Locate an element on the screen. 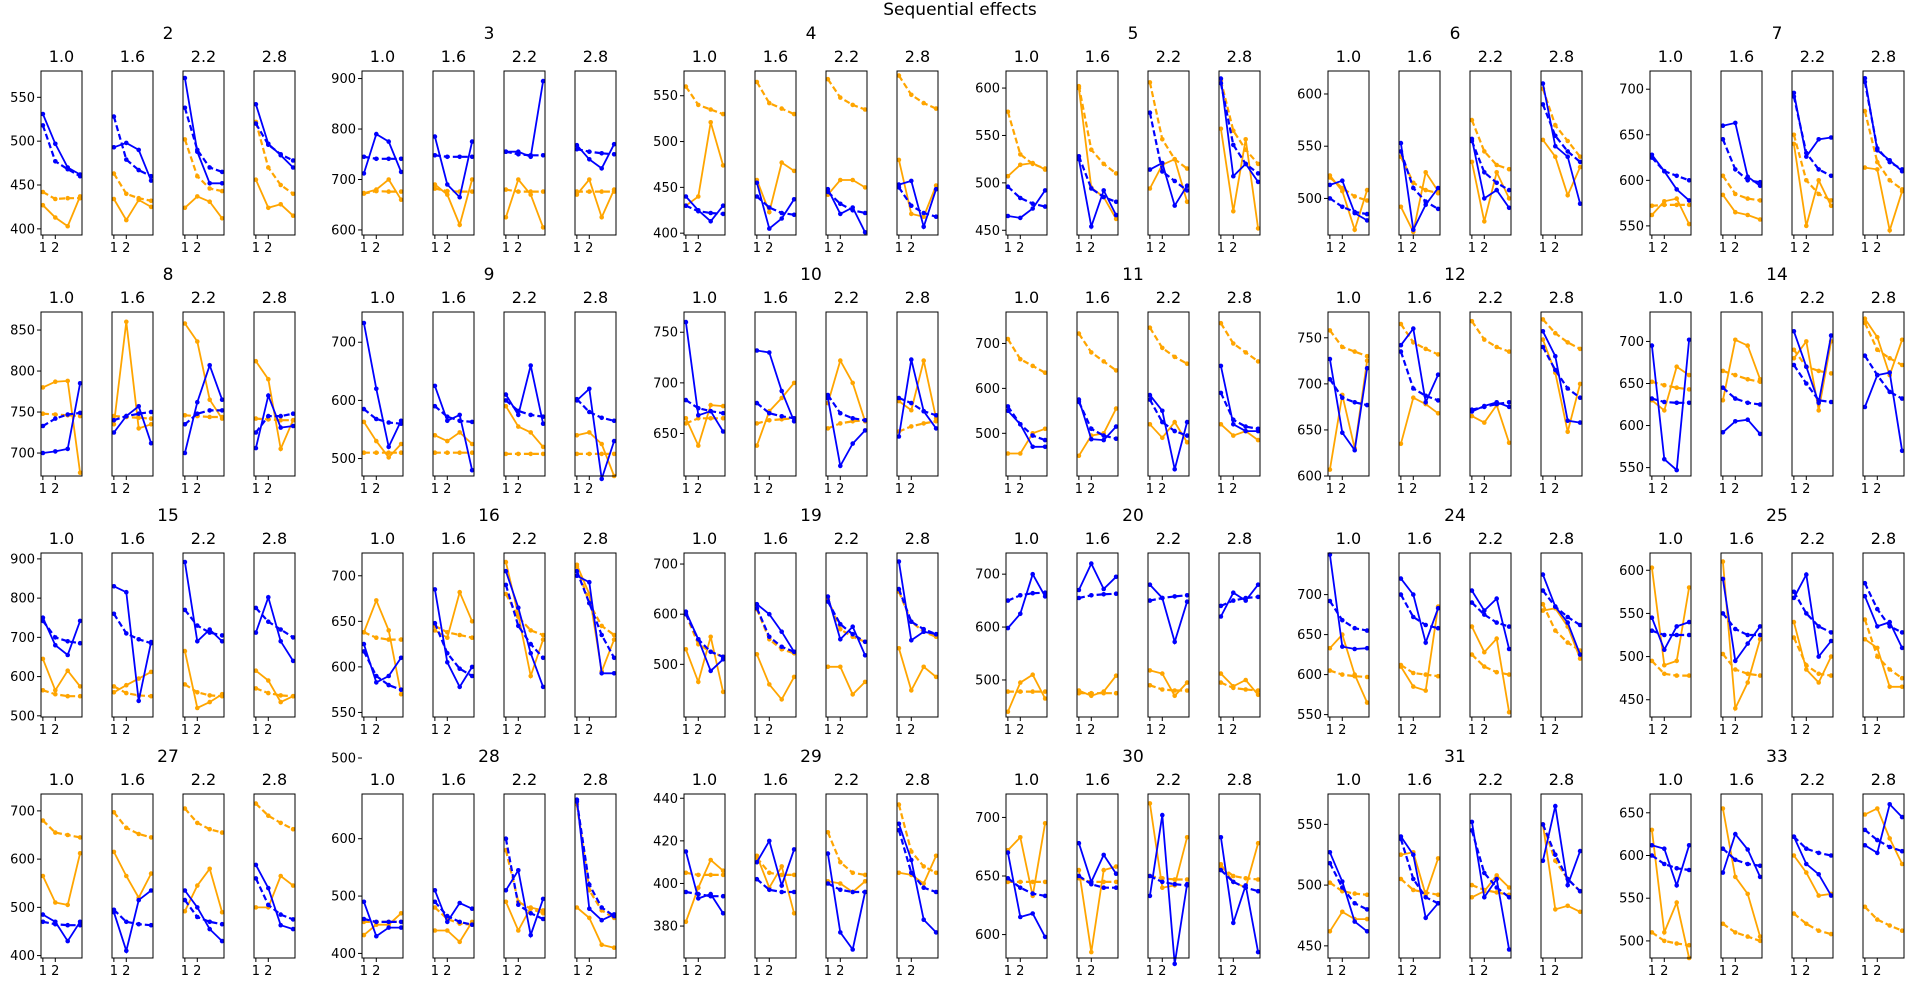 The width and height of the screenshot is (1920, 983). group-label: 19 is located at coordinates (811, 516).